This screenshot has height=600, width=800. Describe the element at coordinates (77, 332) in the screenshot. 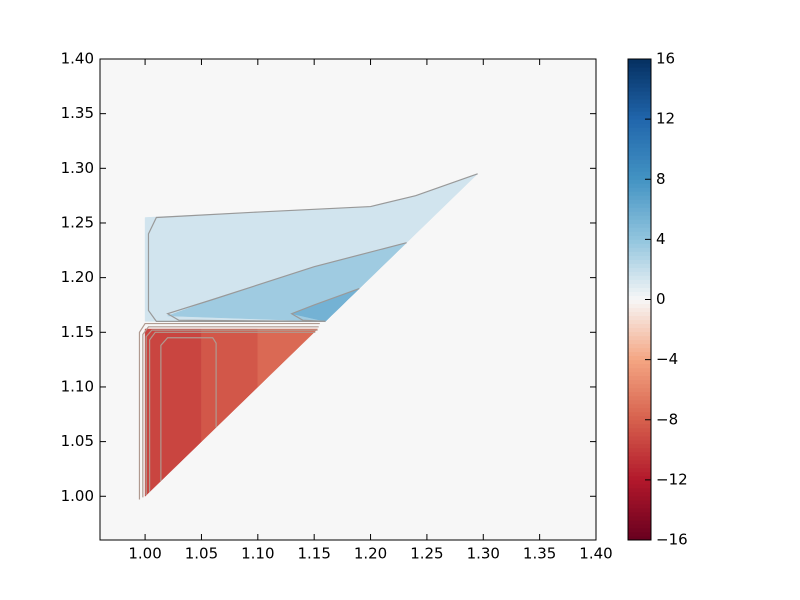

I see `y-tick-label: 1.15` at that location.